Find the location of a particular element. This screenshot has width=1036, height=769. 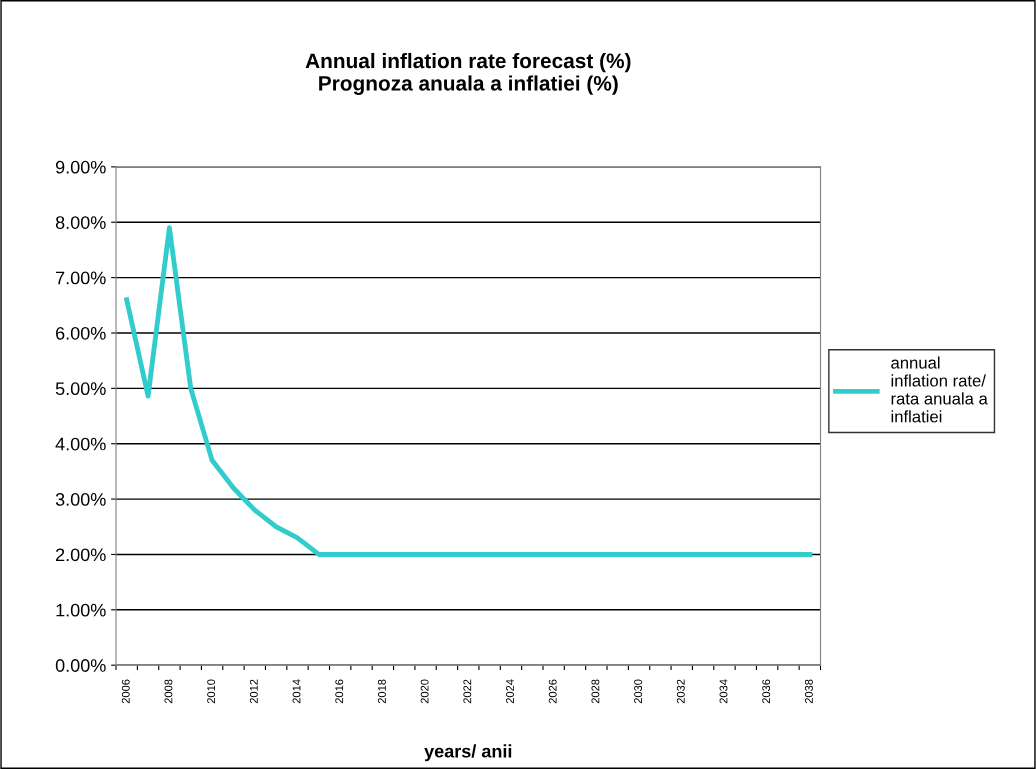

x-tick-label: 2010 is located at coordinates (211, 691).